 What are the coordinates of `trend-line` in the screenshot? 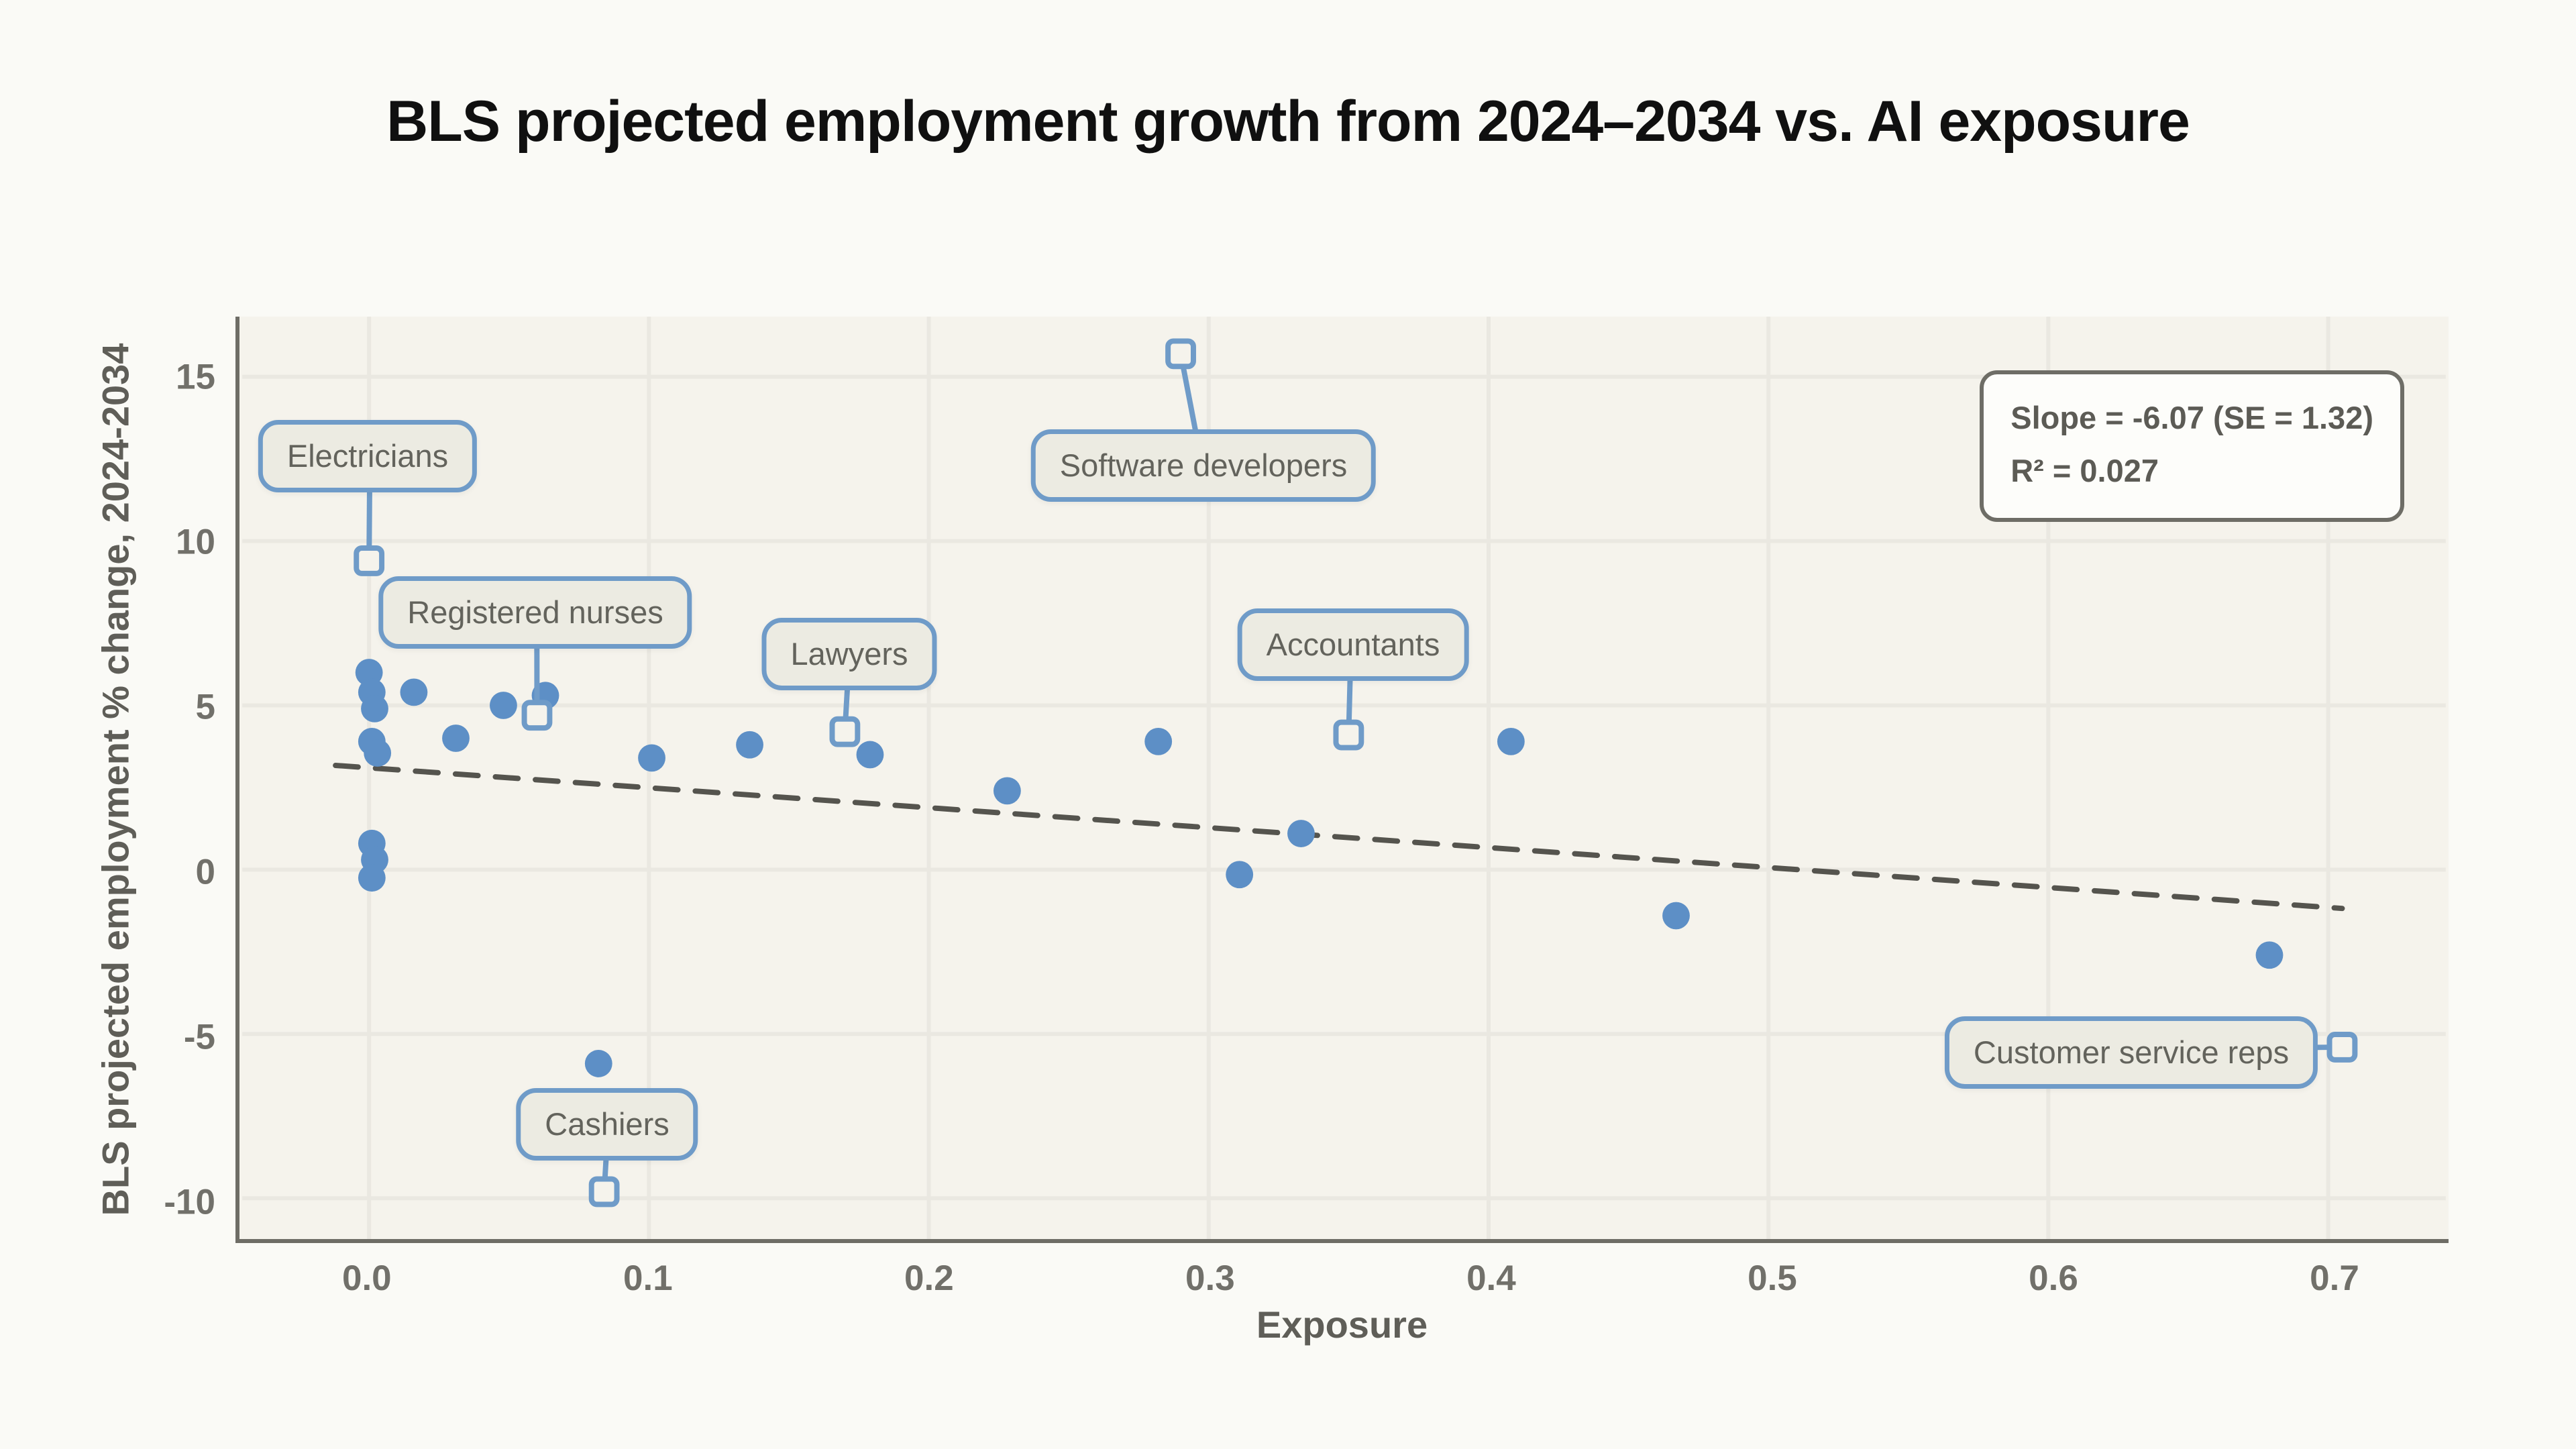 It's located at (1339, 837).